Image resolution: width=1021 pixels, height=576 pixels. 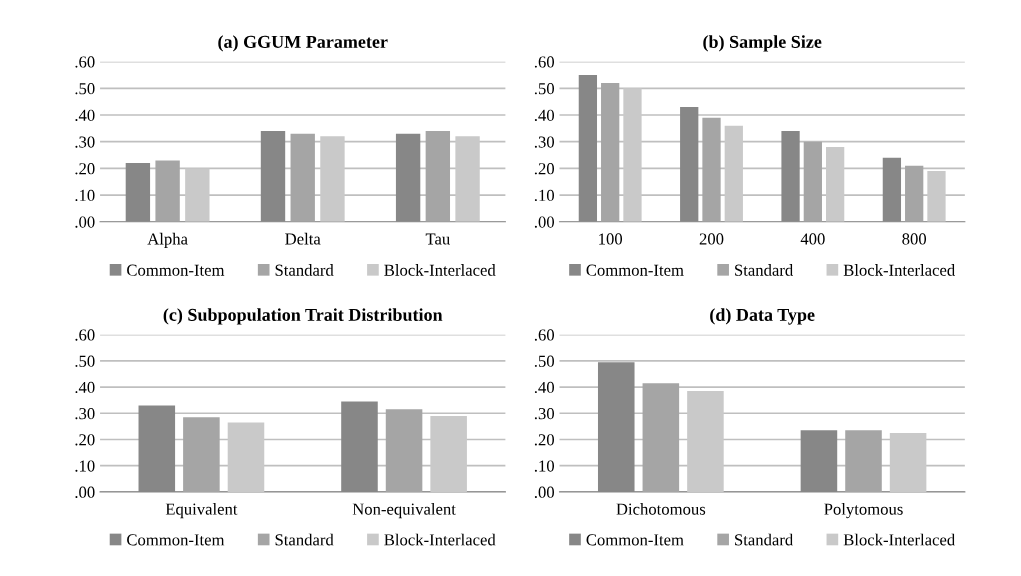 I want to click on x-tick-label: Equivalent, so click(x=201, y=511).